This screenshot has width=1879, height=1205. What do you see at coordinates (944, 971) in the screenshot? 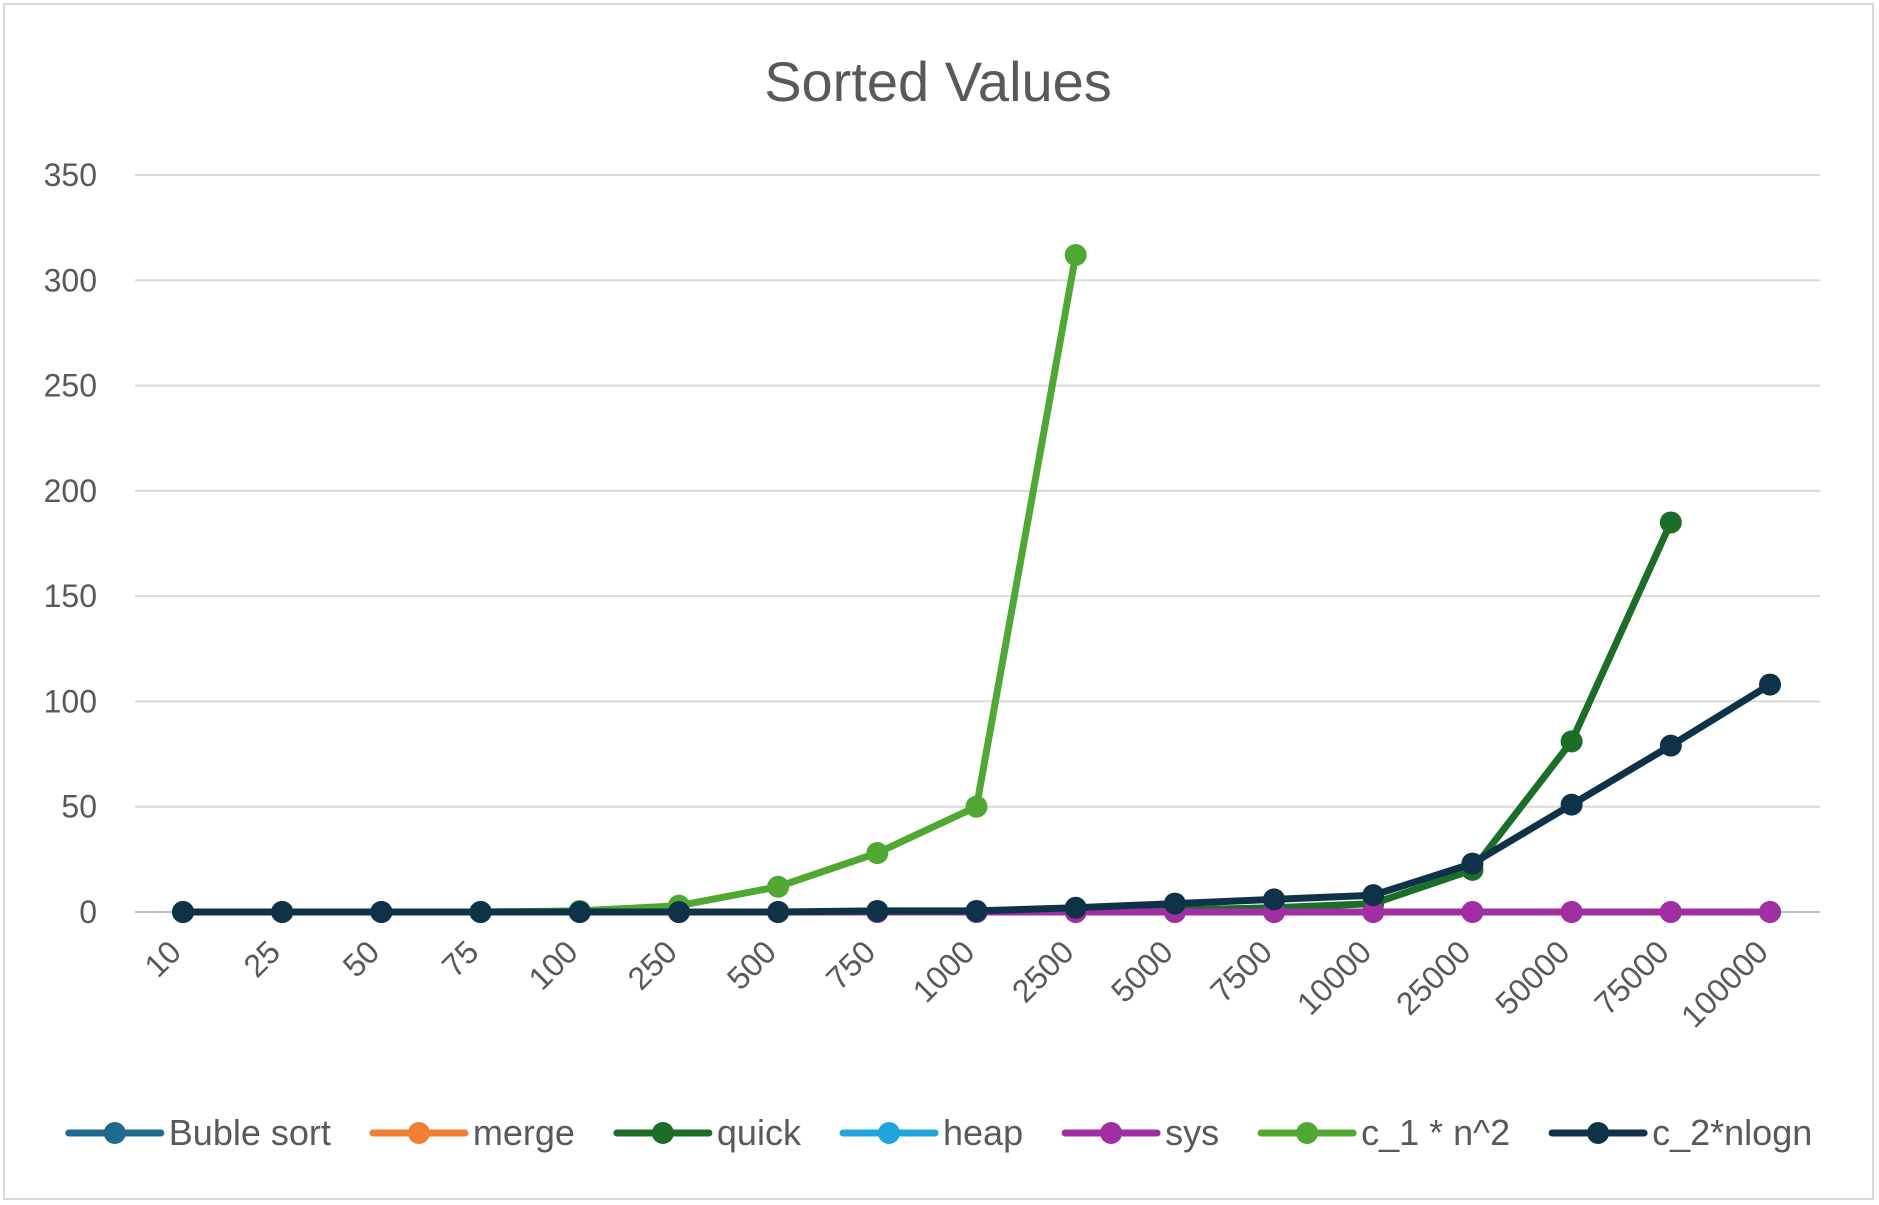
I see `x-tick-label: 1000` at bounding box center [944, 971].